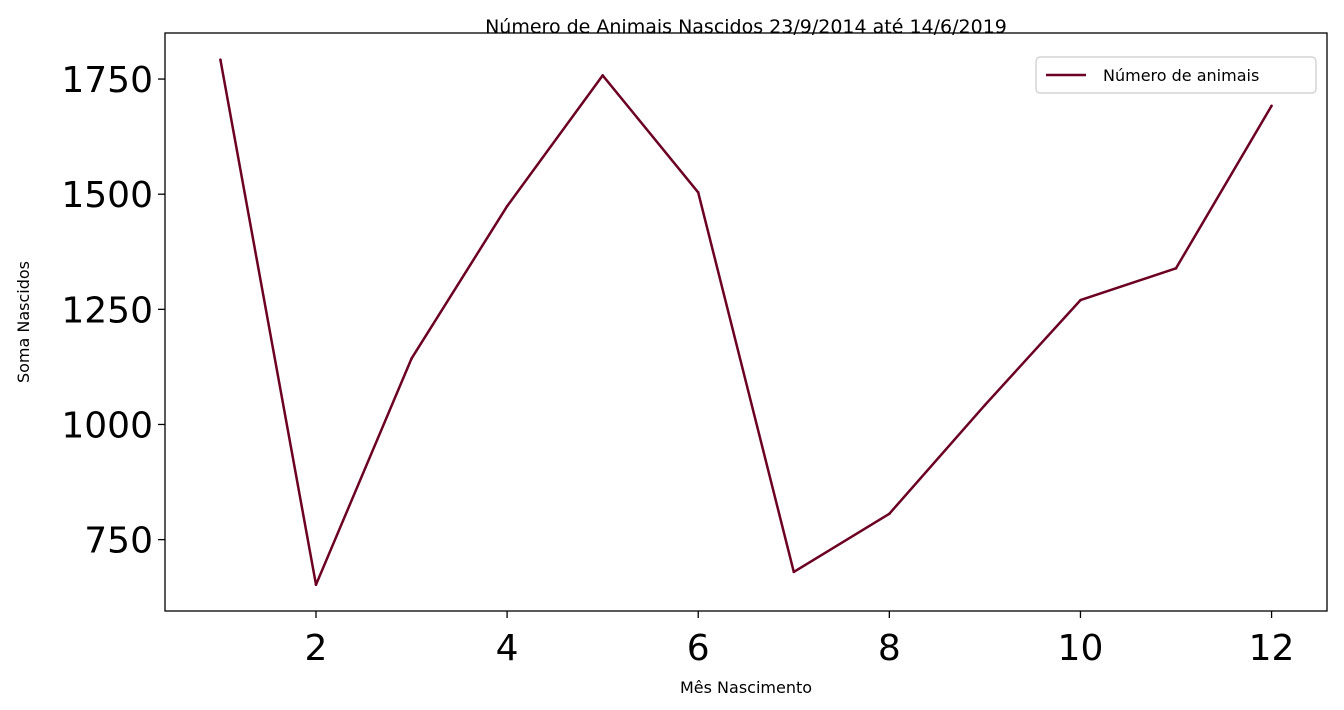 The height and width of the screenshot is (710, 1344). I want to click on x-tick-label: 4, so click(507, 648).